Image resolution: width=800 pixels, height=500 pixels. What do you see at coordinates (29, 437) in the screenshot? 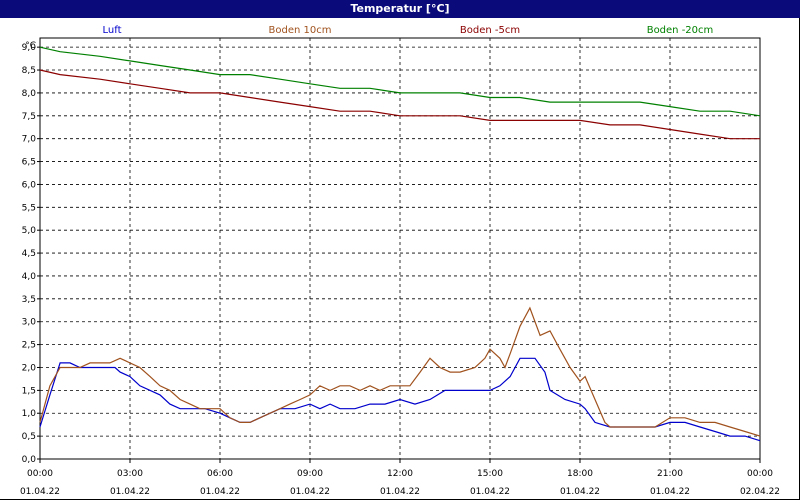
I see `y-tick-label: 0,5` at bounding box center [29, 437].